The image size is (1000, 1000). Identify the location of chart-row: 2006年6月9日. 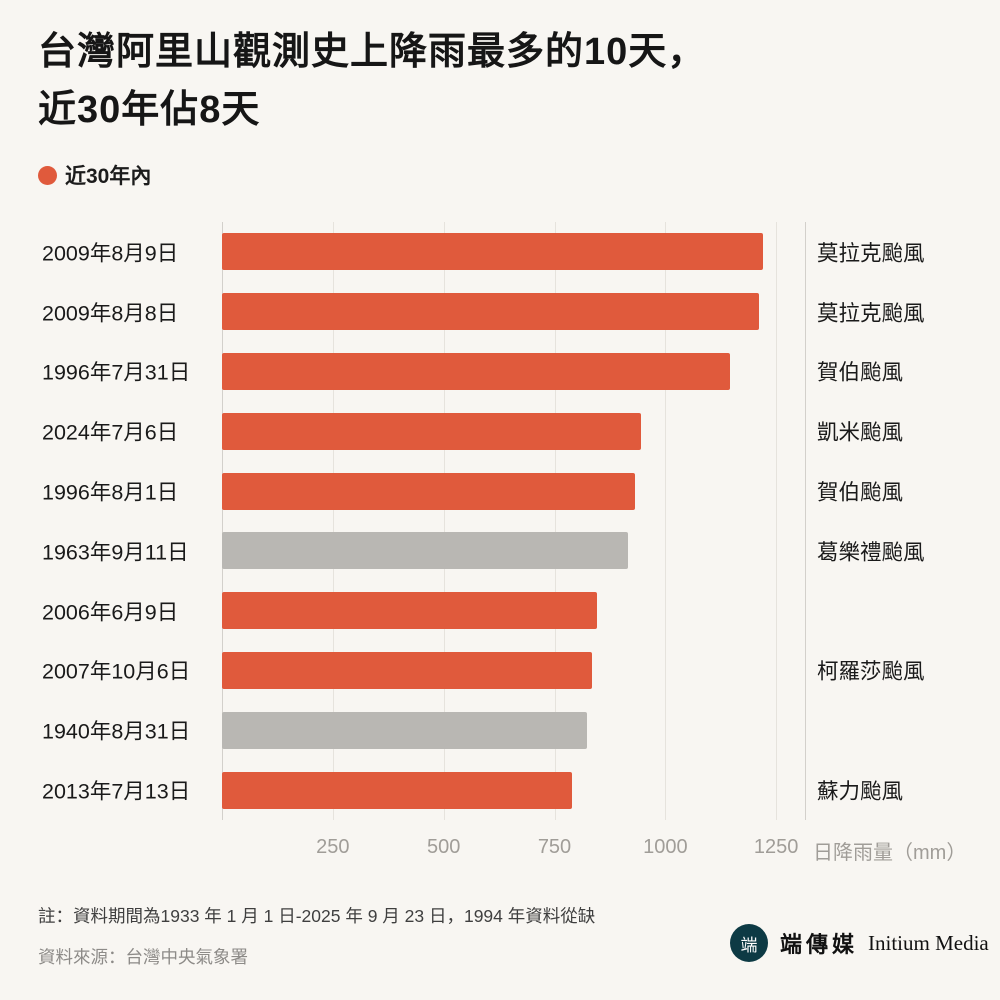
(500, 611).